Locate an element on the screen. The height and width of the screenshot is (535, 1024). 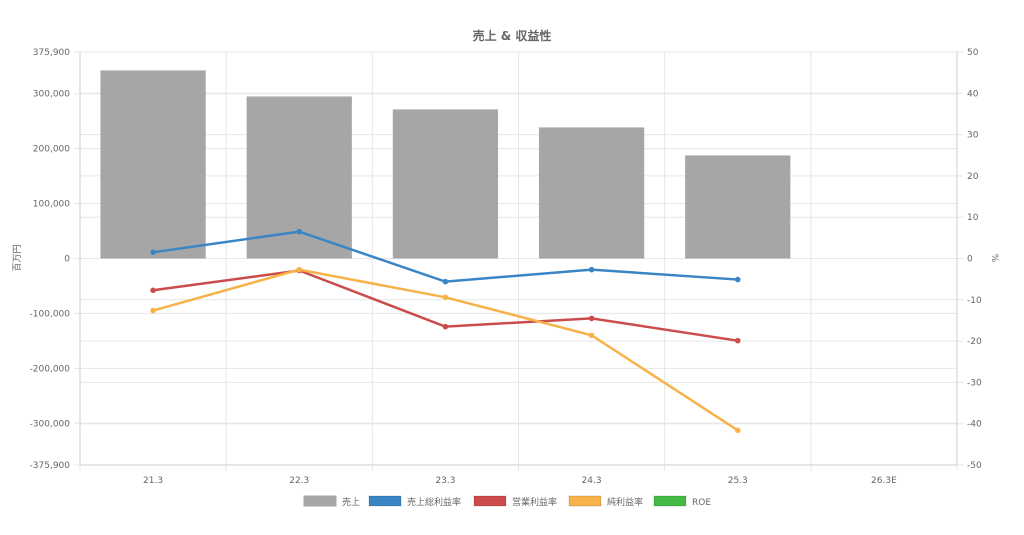
y-left-tick-label: -200,000 is located at coordinates (50, 369).